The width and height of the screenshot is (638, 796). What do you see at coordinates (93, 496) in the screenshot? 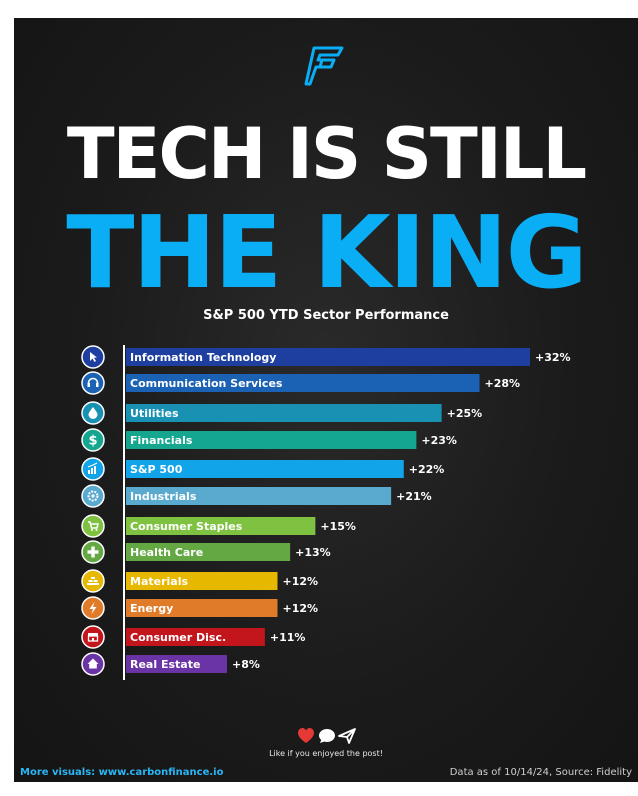
I see `gear-icon` at bounding box center [93, 496].